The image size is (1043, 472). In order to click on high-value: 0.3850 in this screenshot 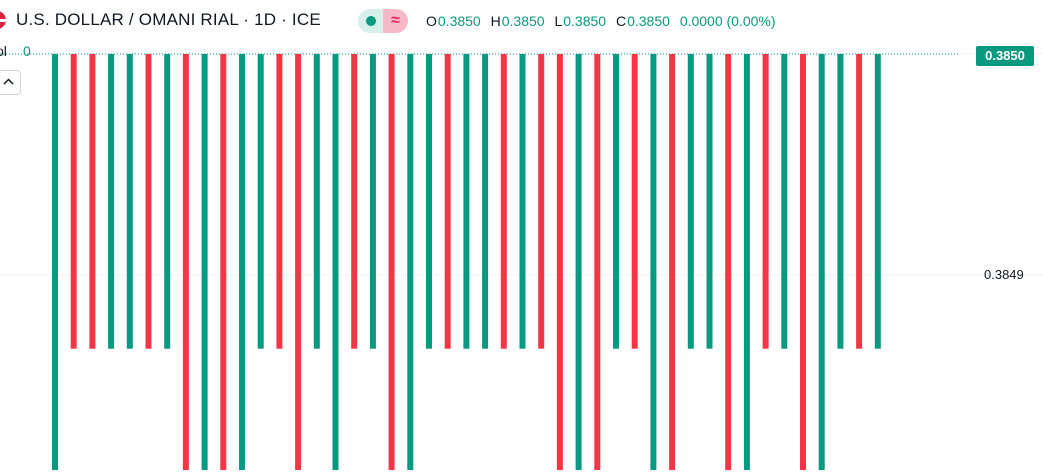, I will do `click(523, 21)`.